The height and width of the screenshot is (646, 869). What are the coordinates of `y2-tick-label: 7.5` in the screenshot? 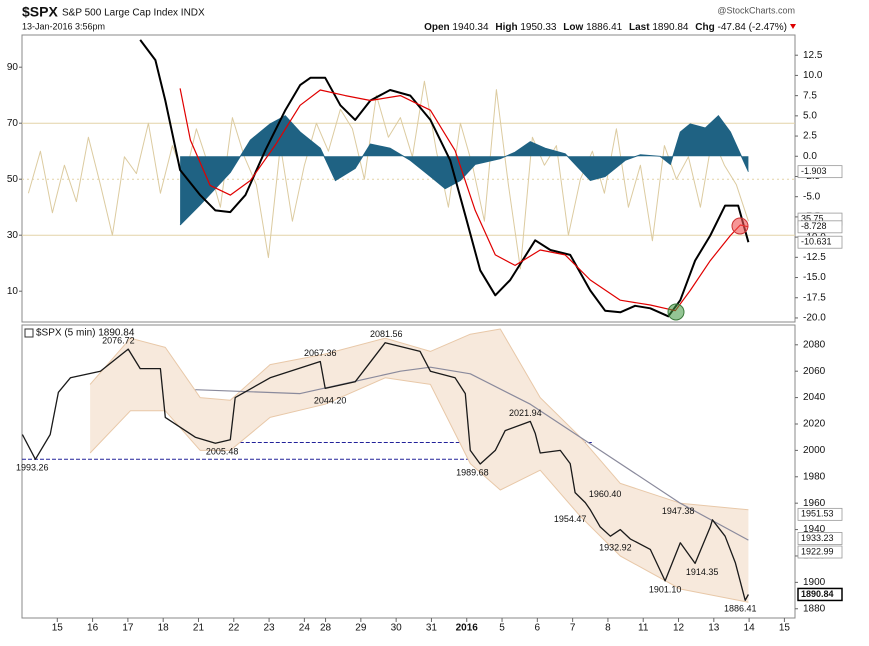 It's located at (810, 95).